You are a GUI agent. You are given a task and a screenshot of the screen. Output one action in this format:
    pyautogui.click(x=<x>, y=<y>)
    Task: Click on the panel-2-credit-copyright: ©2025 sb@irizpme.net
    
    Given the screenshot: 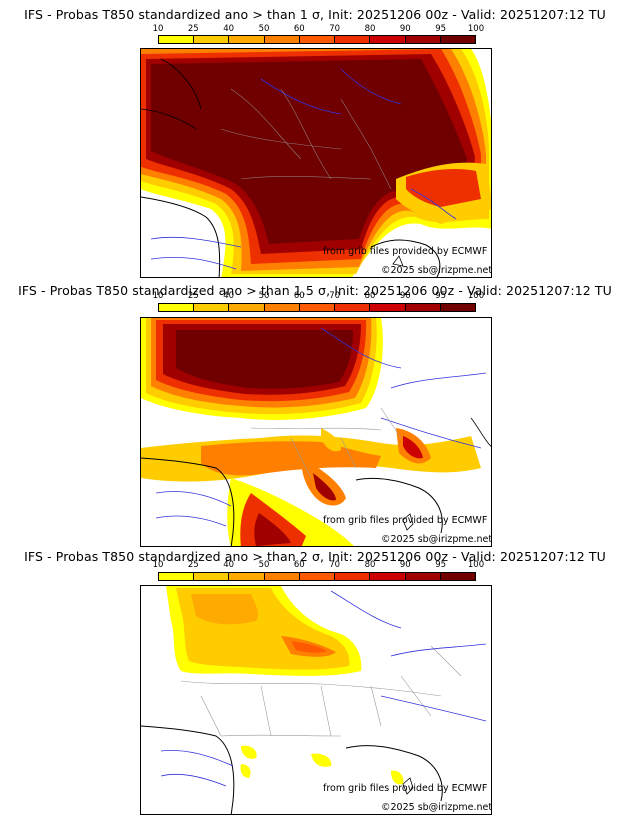 What is the action you would take?
    pyautogui.click(x=436, y=539)
    